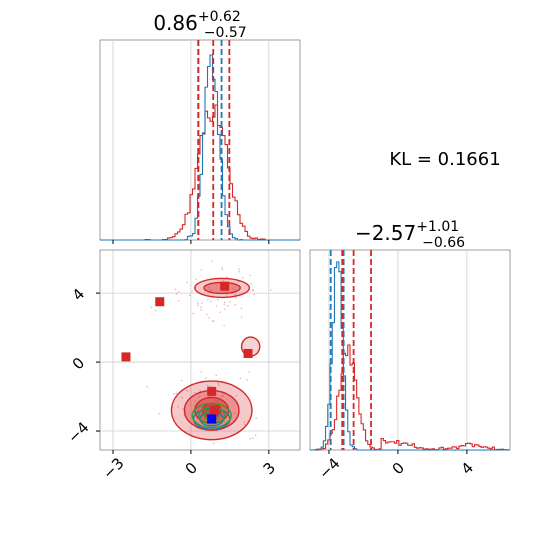 This screenshot has width=550, height=550. What do you see at coordinates (187, 352) in the screenshot?
I see `contour-markers` at bounding box center [187, 352].